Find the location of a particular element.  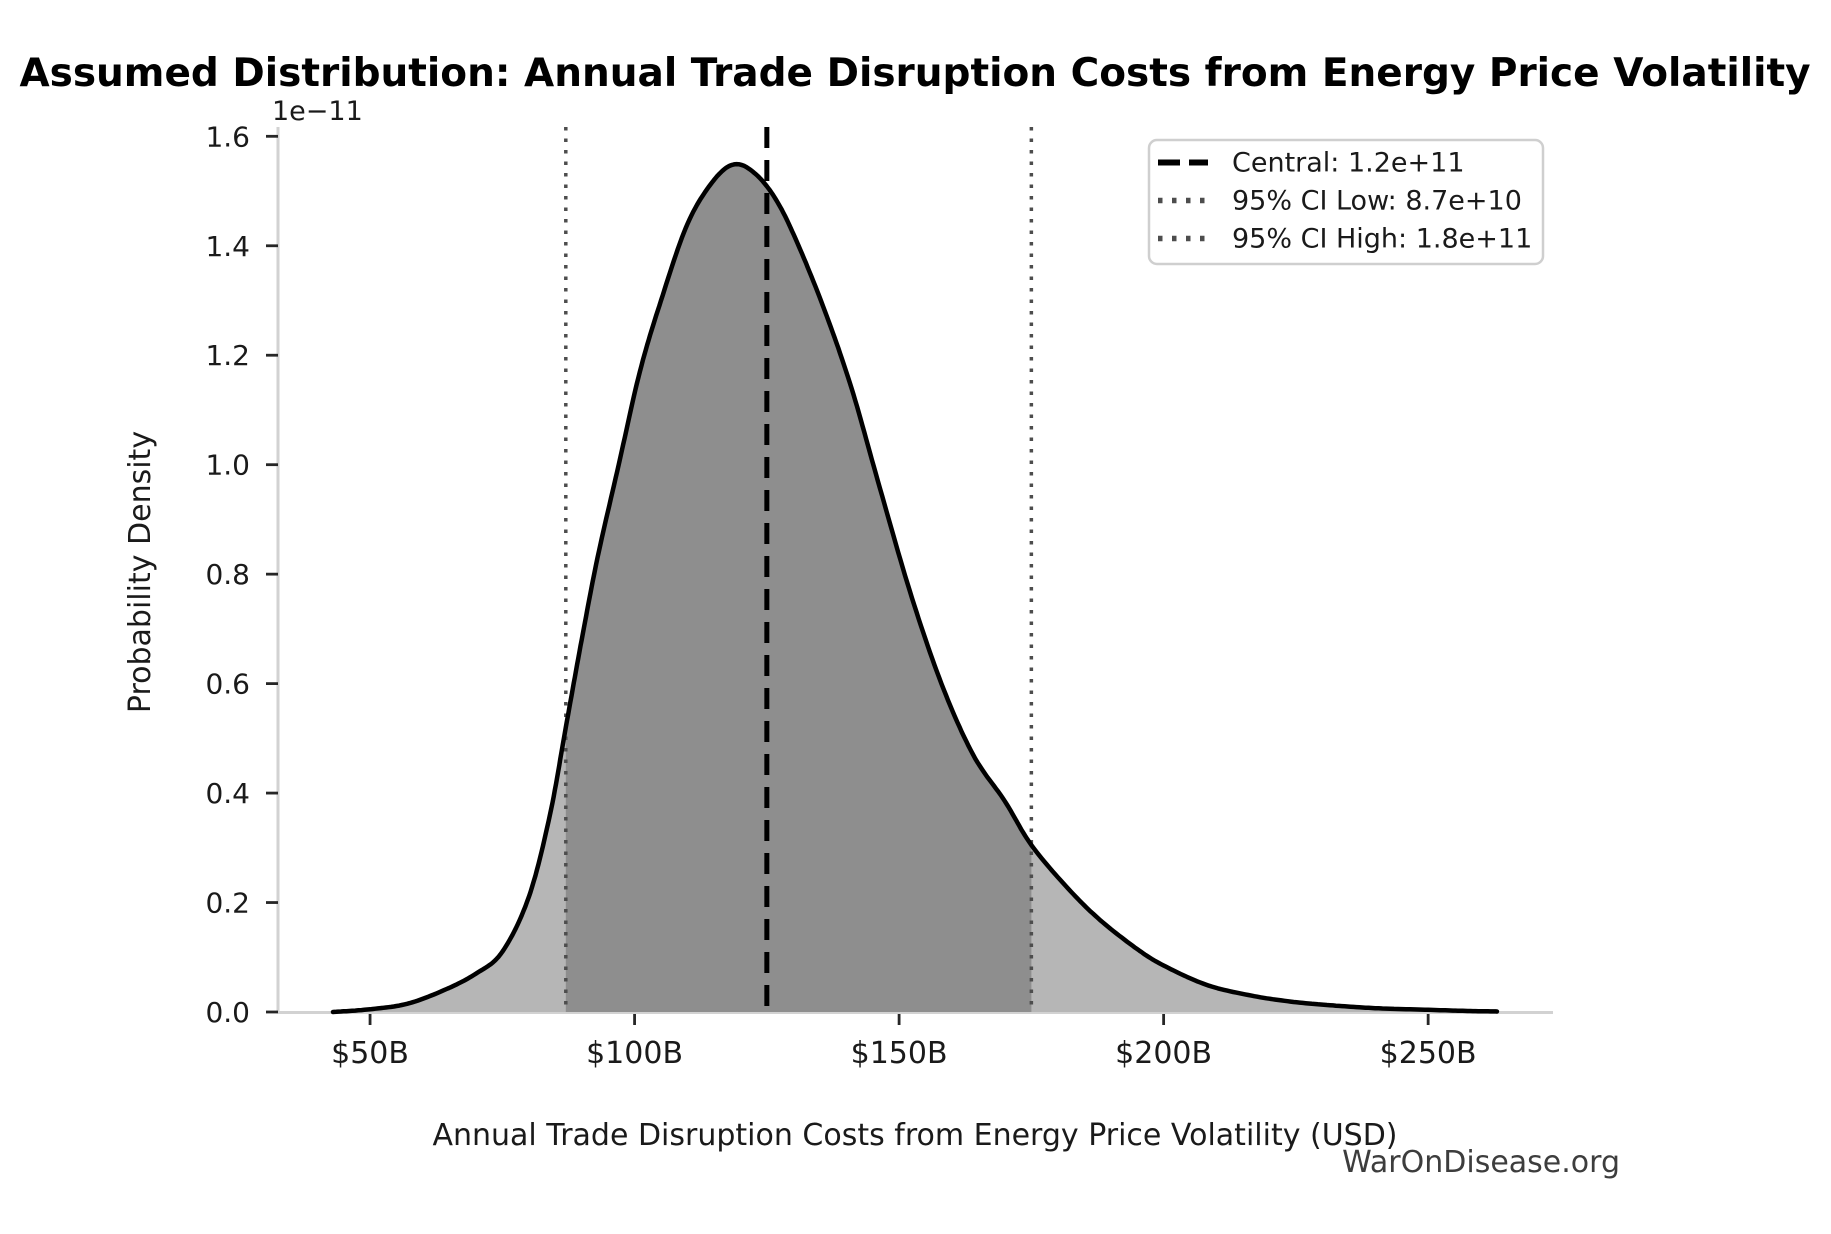

y-axis-label: Probability Density is located at coordinates (140, 572).